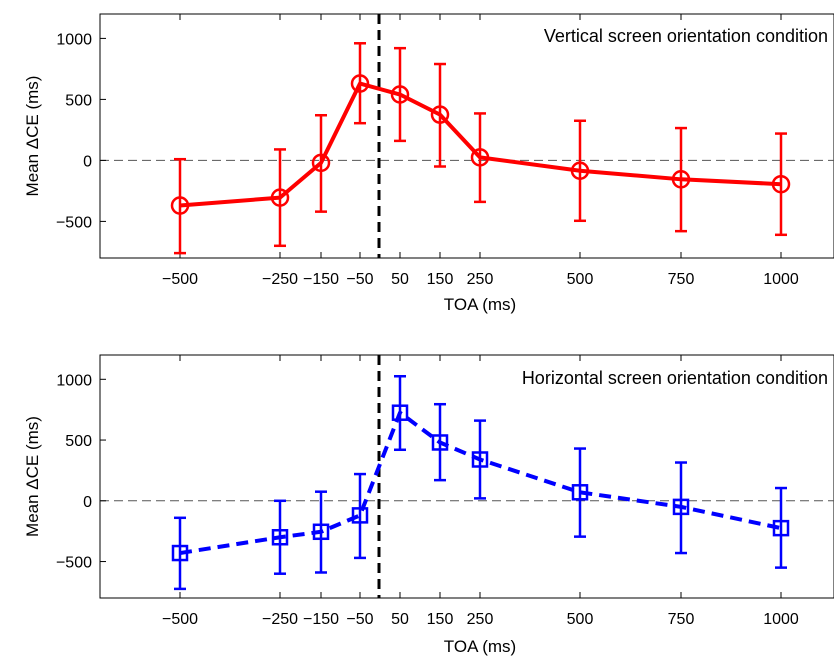 The width and height of the screenshot is (834, 658). Describe the element at coordinates (480, 144) in the screenshot. I see `series-line` at that location.